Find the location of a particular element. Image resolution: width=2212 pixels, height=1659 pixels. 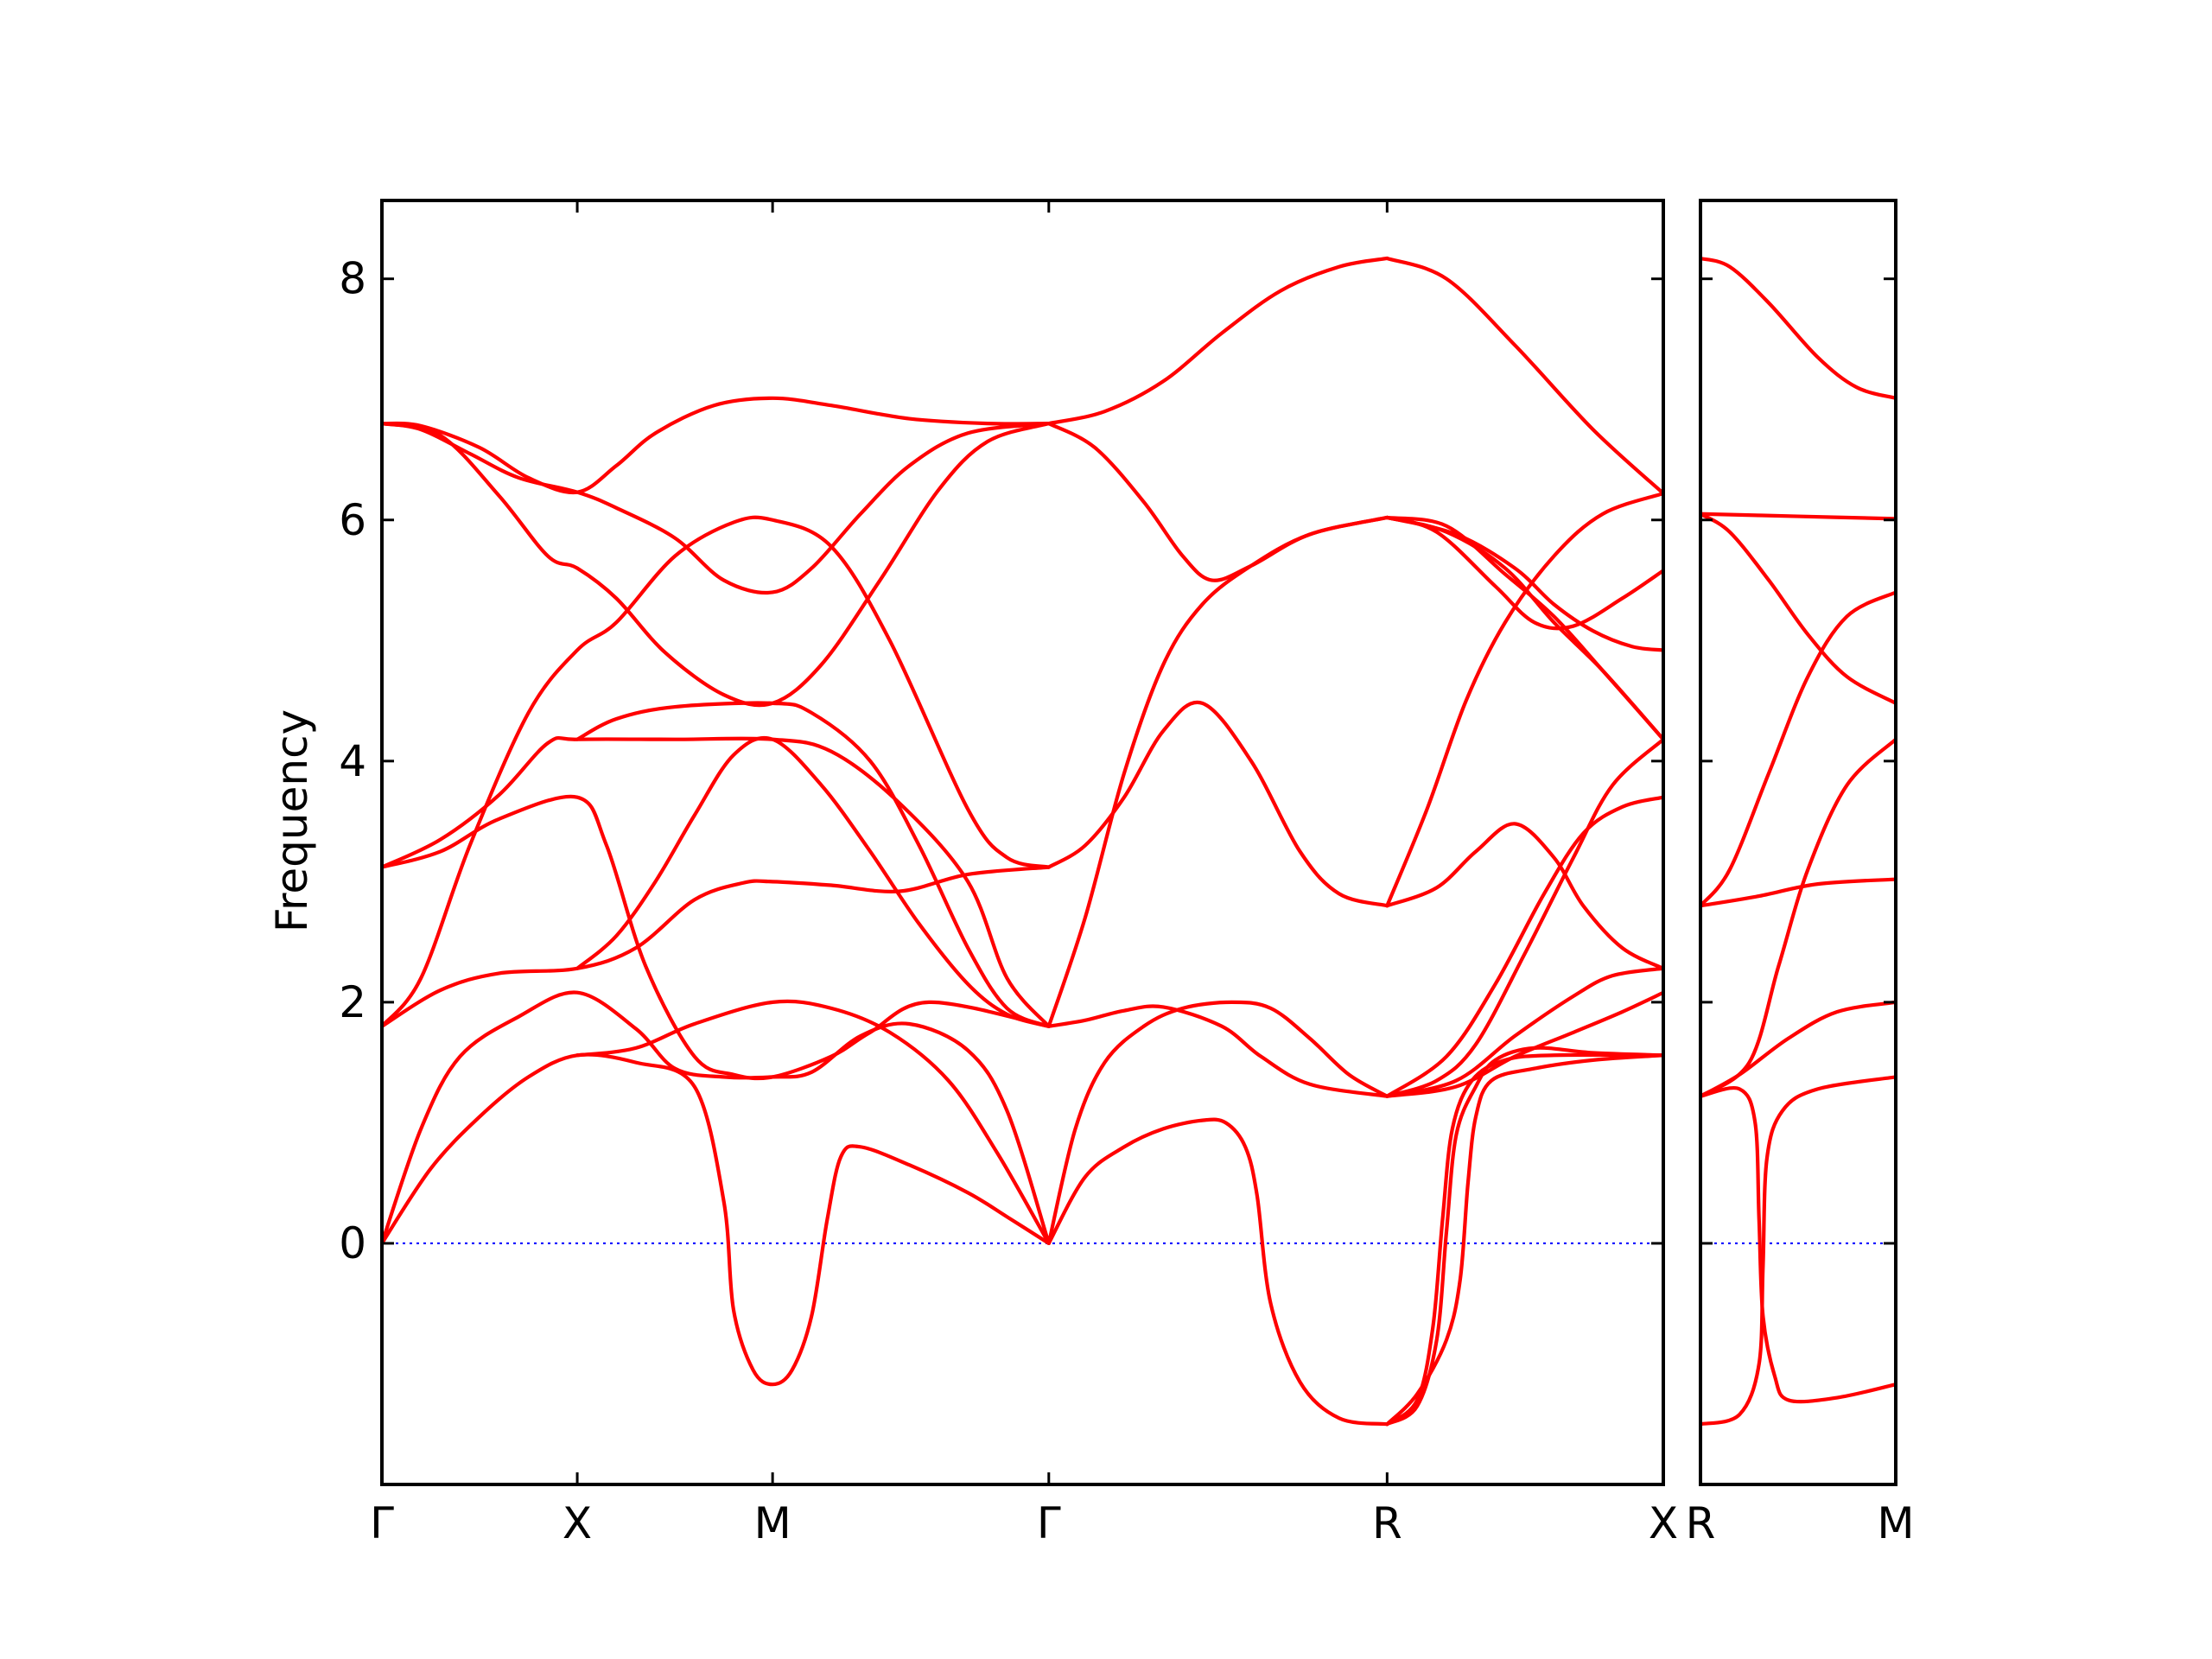

y-tick-label: 8 is located at coordinates (352, 279).